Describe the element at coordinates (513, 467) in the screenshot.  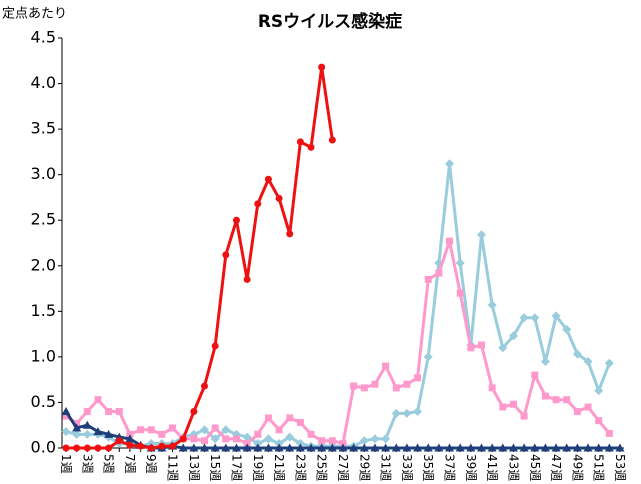
I see `x-tick-label: 43週` at that location.